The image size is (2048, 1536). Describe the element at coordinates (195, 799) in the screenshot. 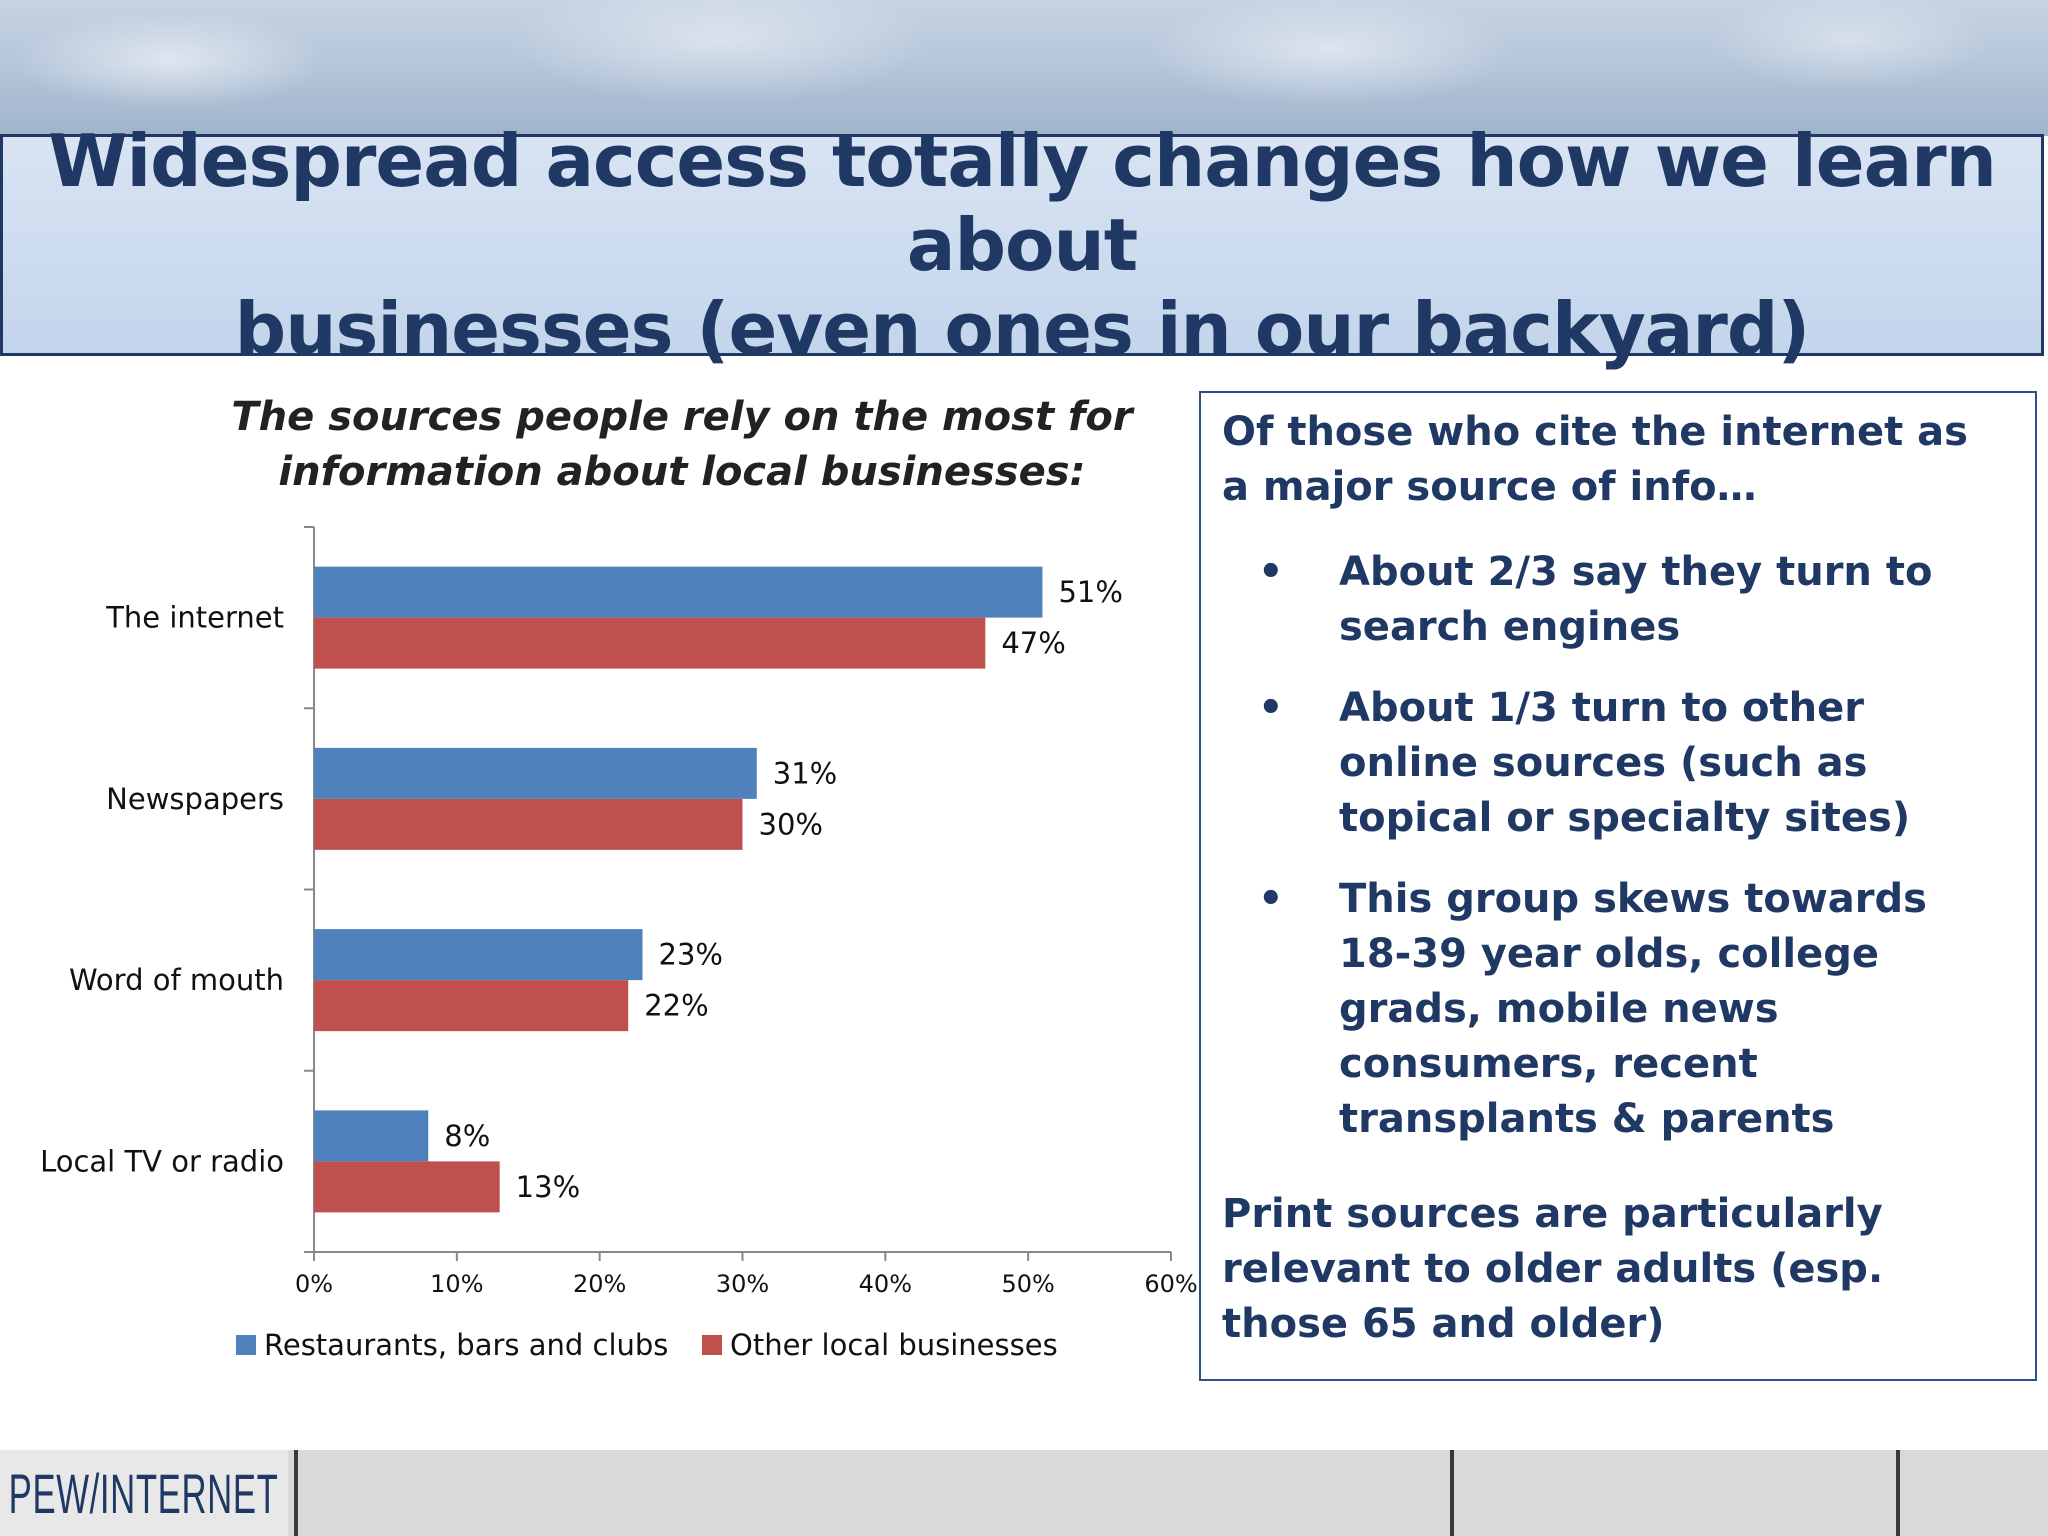

I see `category-label: Newspapers` at that location.